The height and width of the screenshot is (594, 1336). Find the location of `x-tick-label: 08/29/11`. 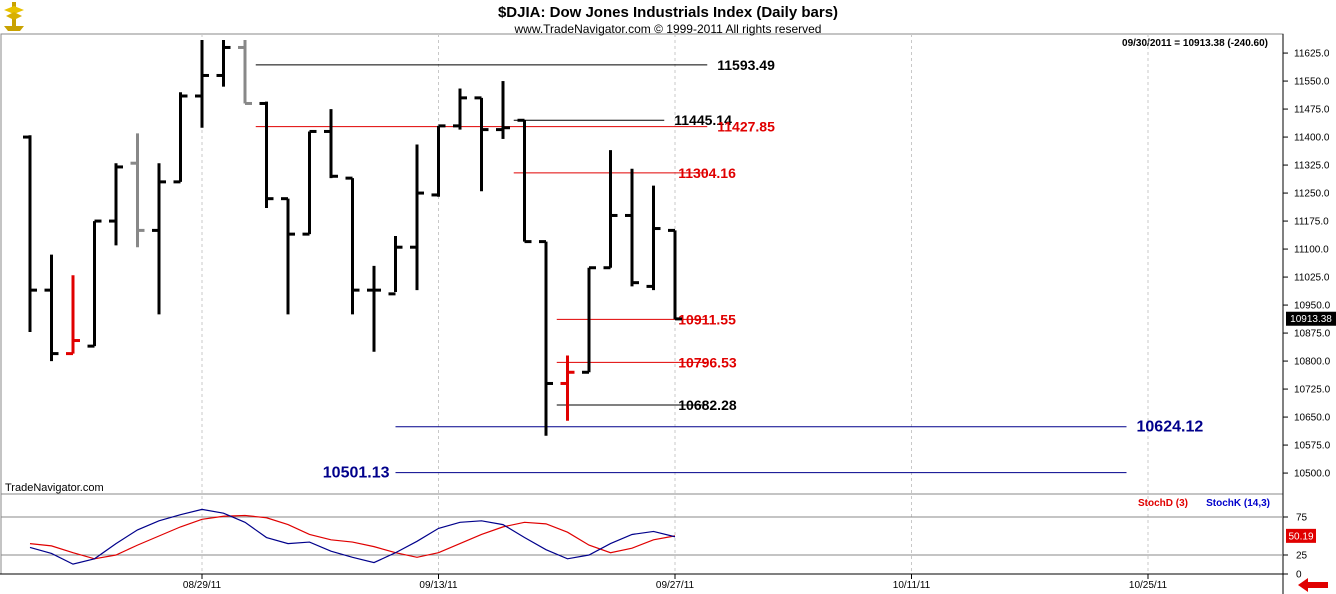

x-tick-label: 08/29/11 is located at coordinates (202, 585).